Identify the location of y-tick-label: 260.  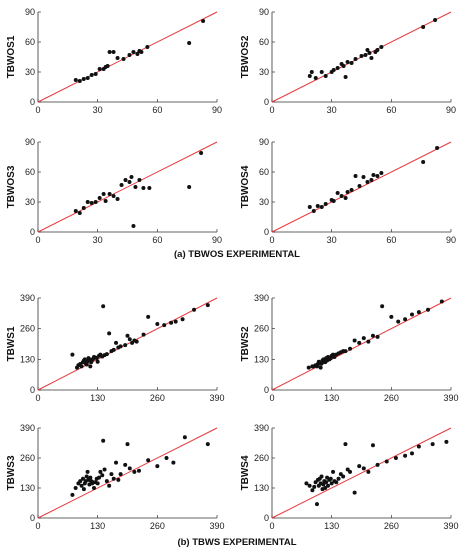
(27, 458).